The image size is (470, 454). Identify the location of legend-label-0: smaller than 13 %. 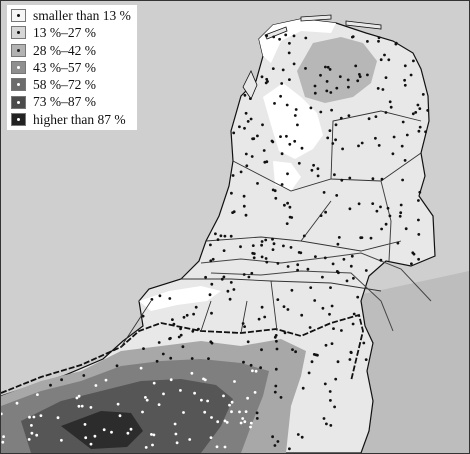
(82, 15).